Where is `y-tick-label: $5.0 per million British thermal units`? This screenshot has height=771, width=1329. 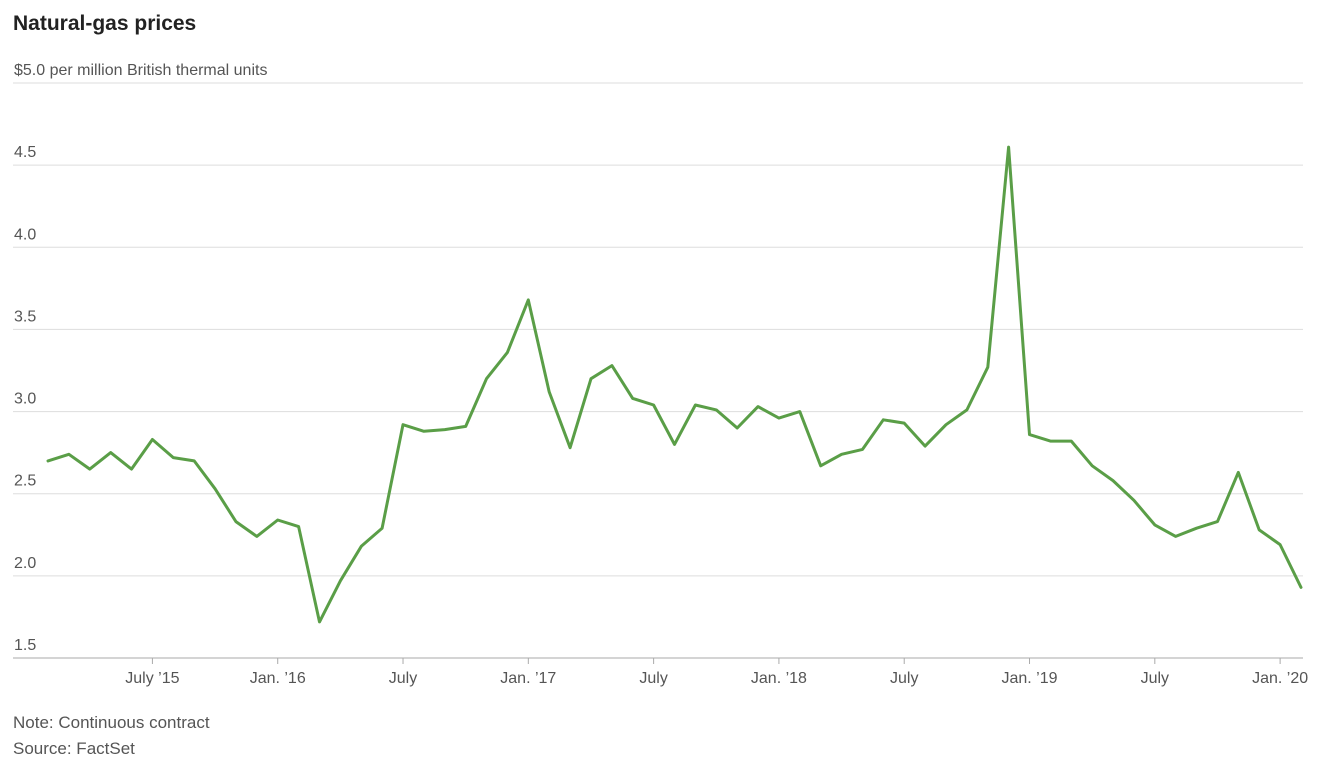 y-tick-label: $5.0 per million British thermal units is located at coordinates (140, 70).